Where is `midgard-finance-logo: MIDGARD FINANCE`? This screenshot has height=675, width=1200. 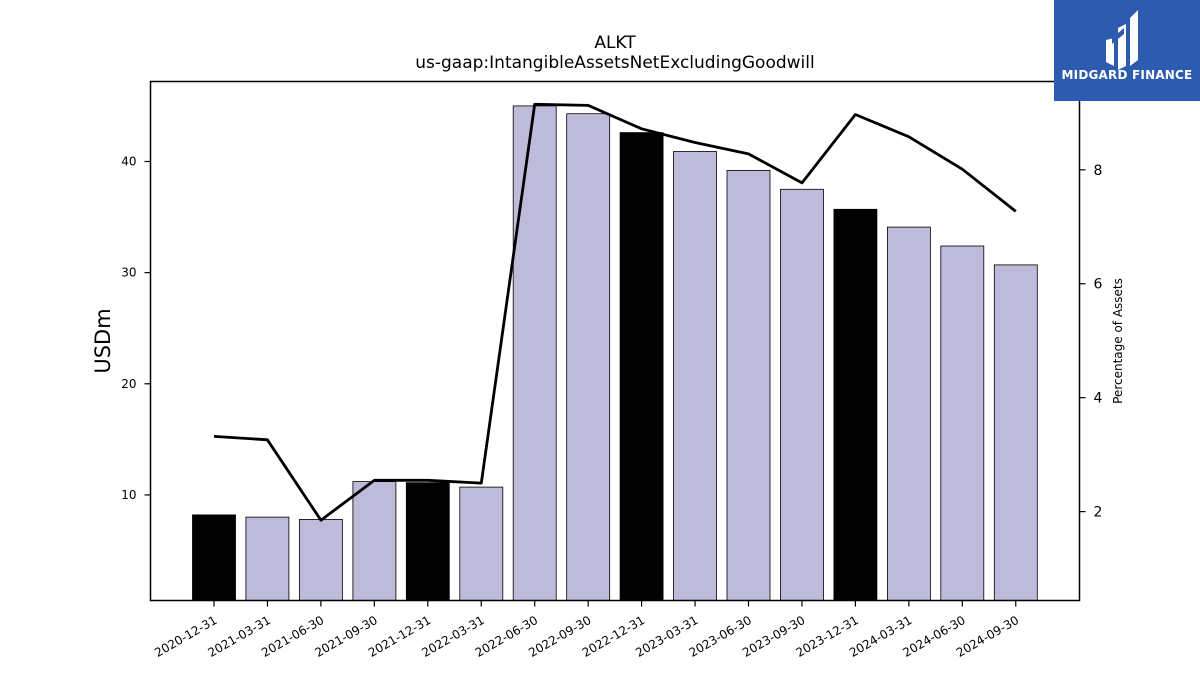 midgard-finance-logo: MIDGARD FINANCE is located at coordinates (1127, 50).